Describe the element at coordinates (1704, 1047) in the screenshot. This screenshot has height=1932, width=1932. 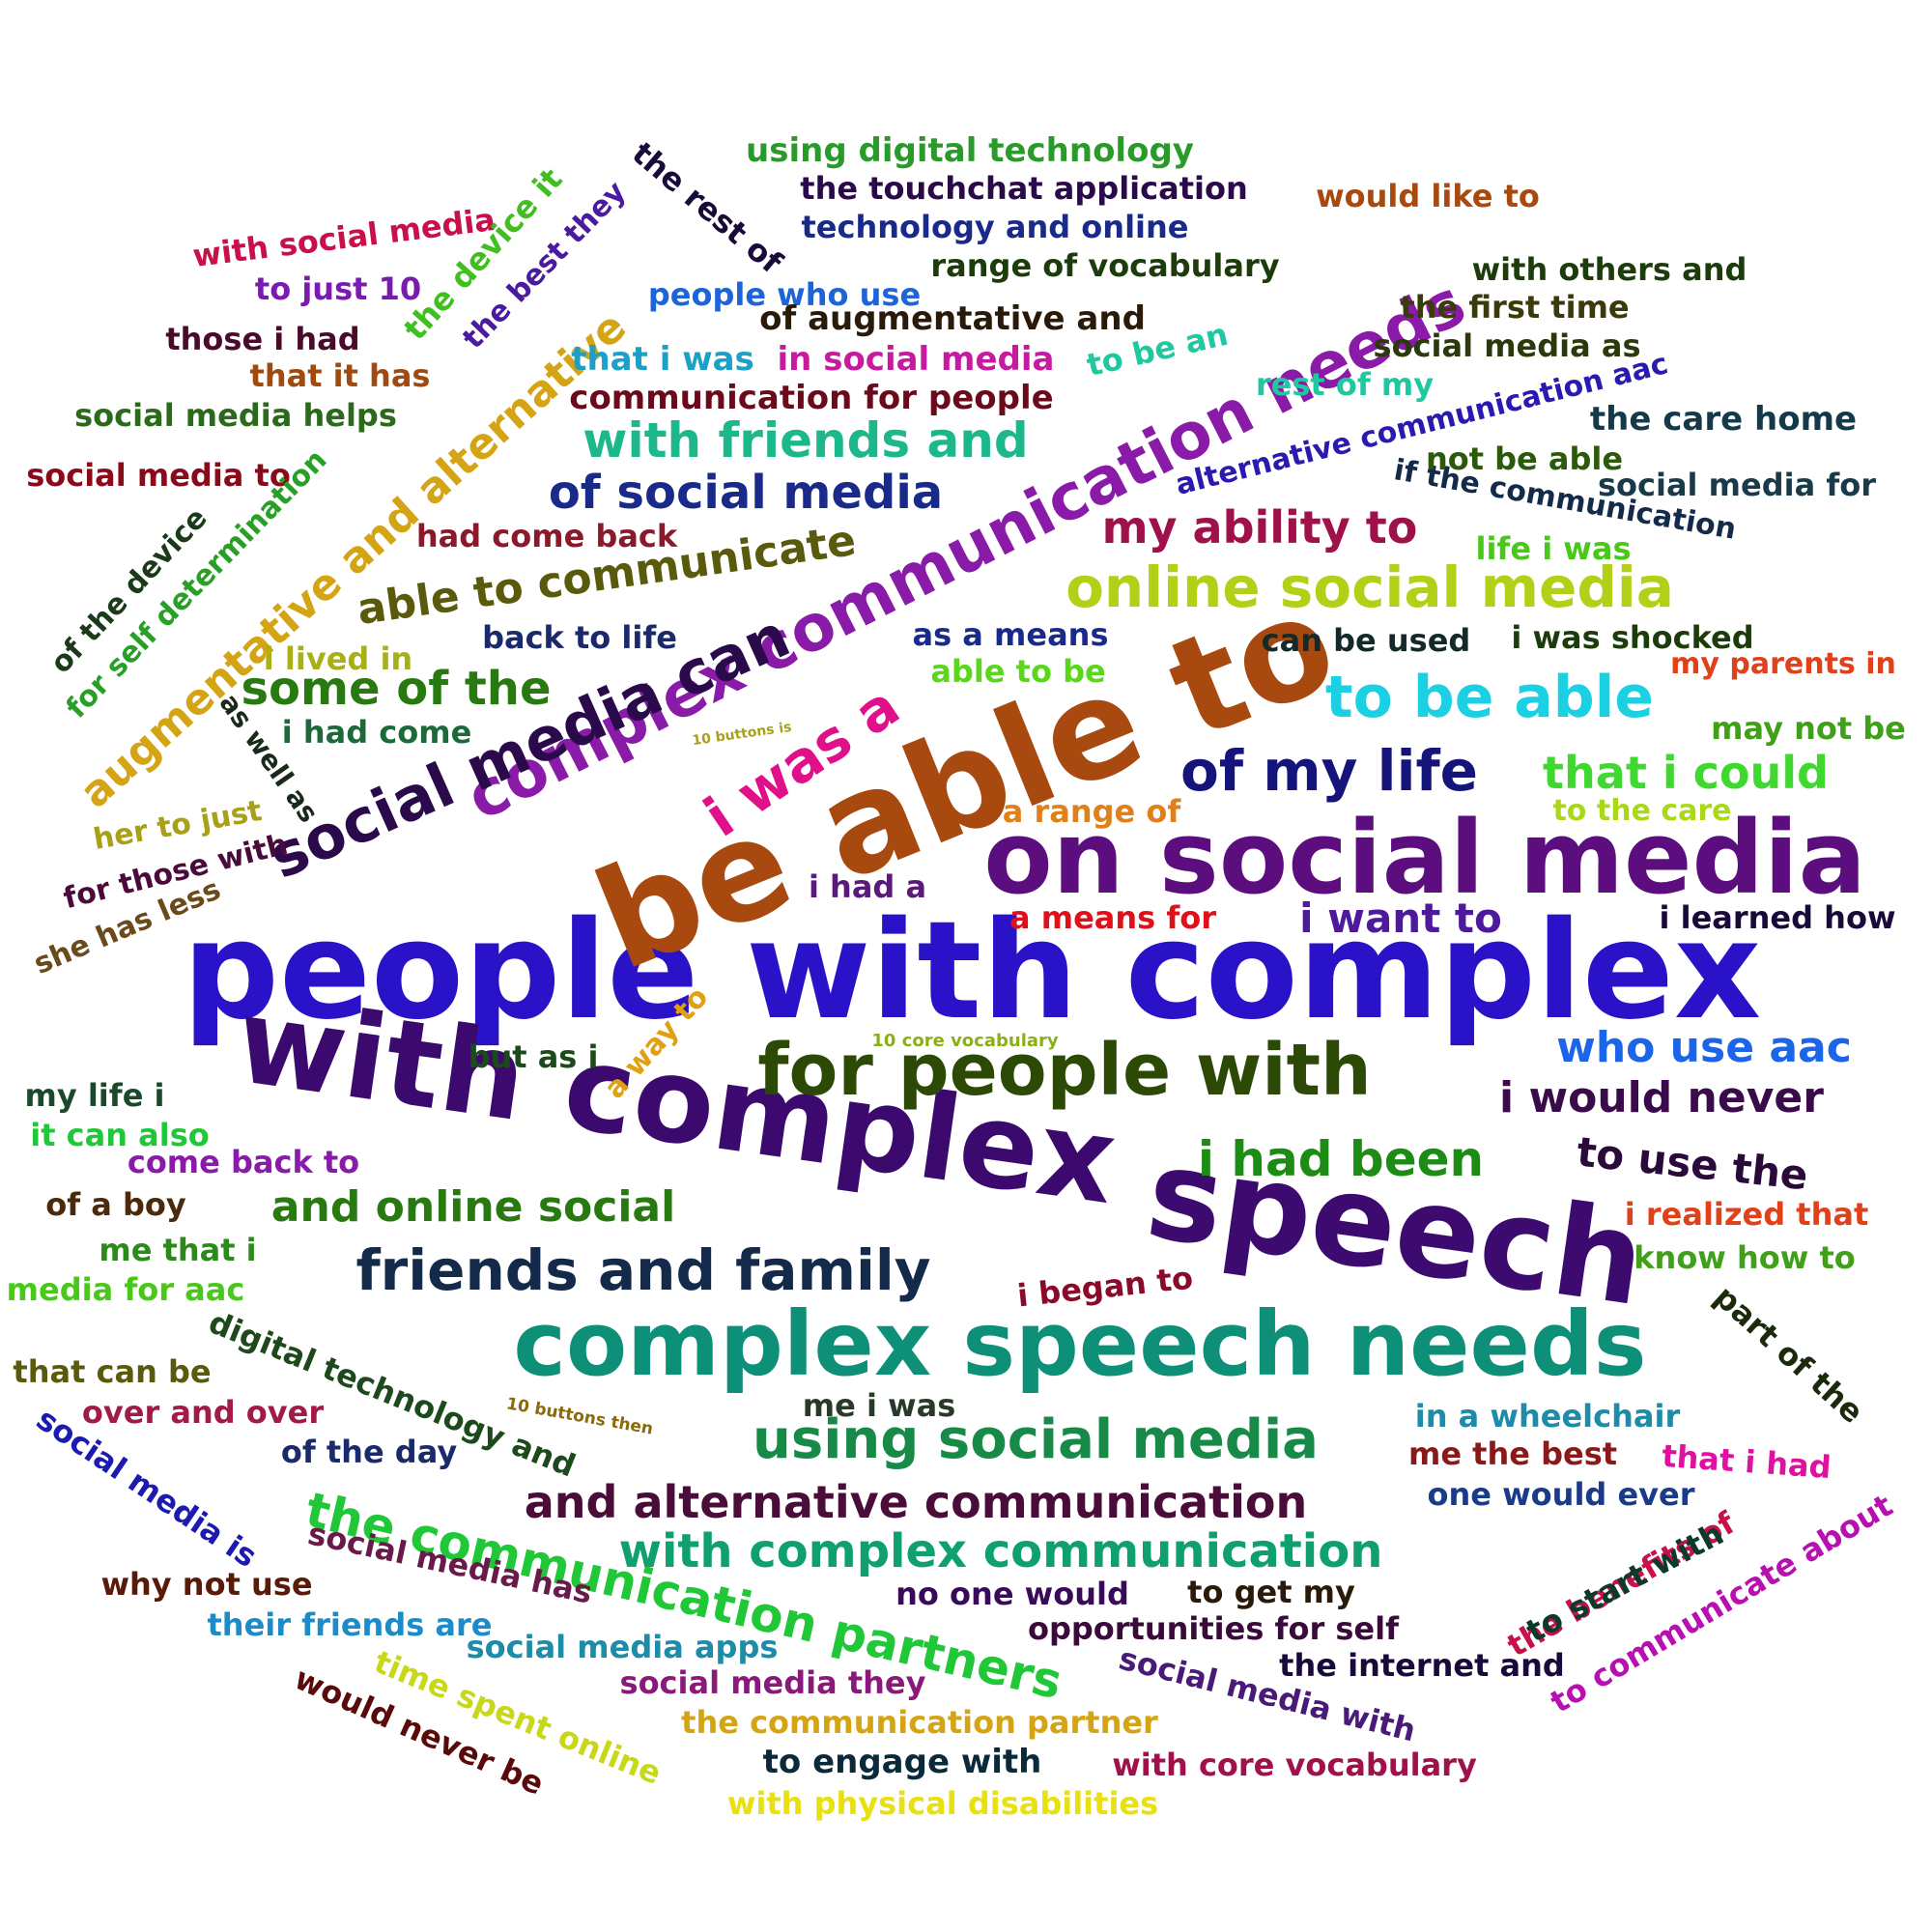
I see `phrase: who use aac` at that location.